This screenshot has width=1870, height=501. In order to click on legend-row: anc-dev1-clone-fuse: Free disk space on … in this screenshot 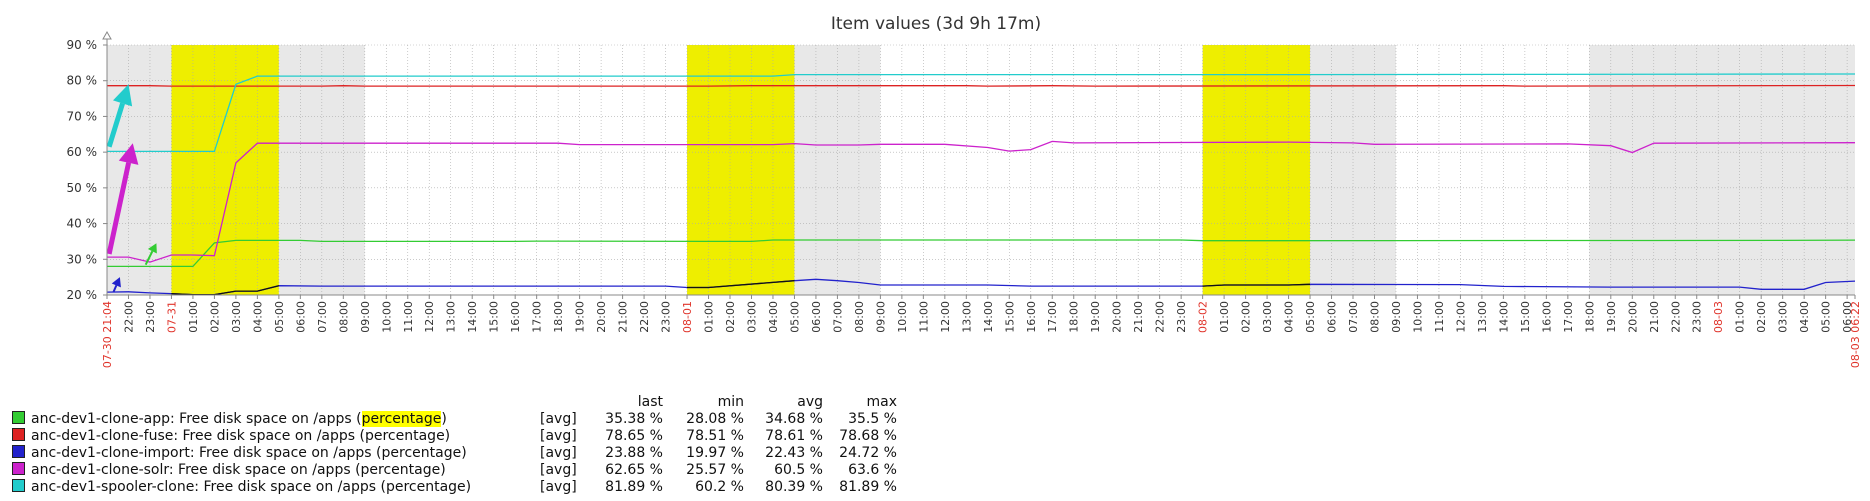, I will do `click(454, 436)`.